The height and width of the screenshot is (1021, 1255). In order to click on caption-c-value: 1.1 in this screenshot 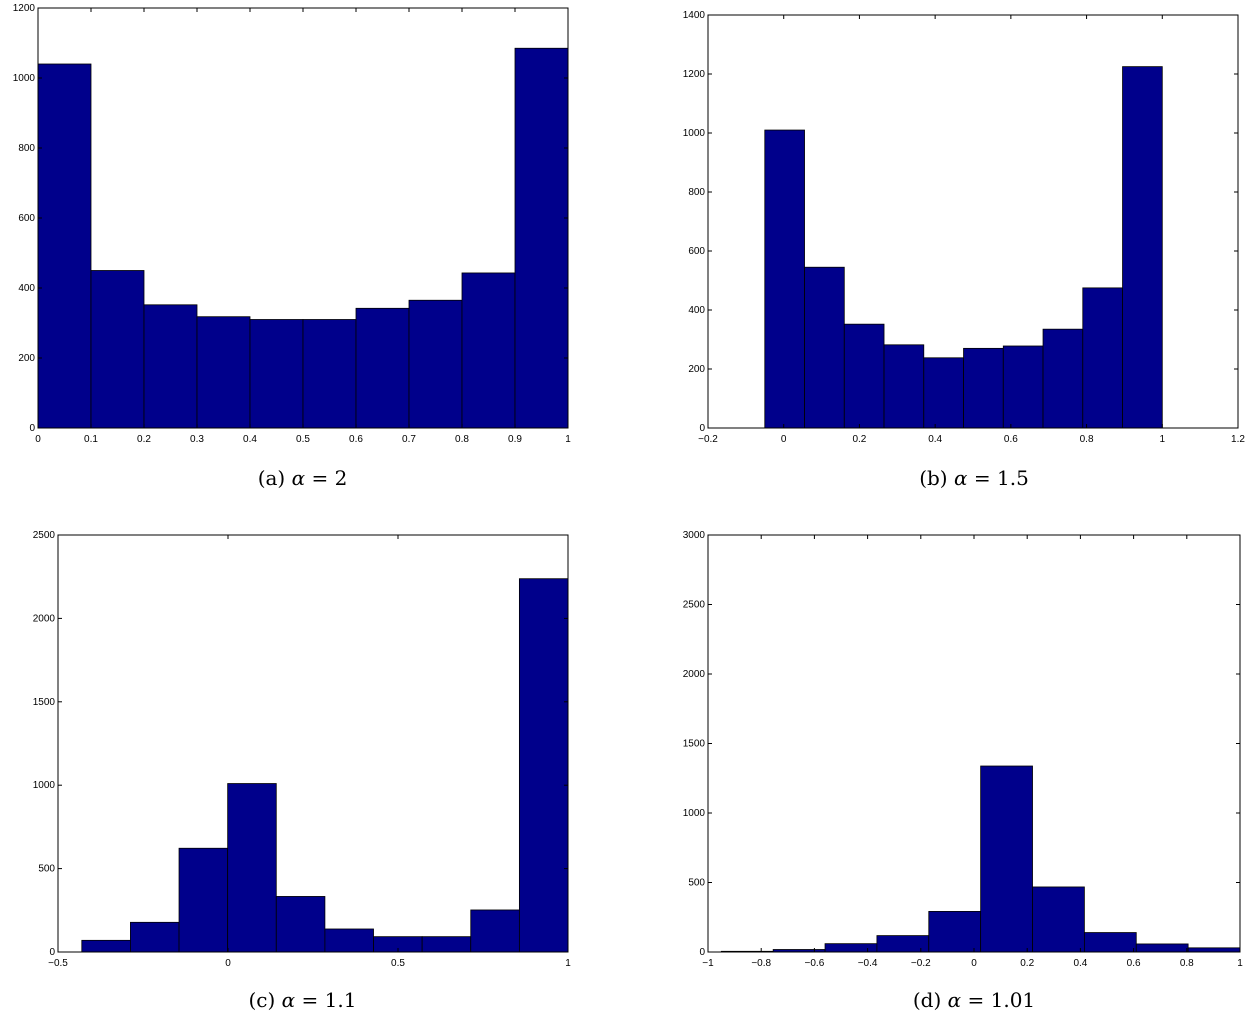, I will do `click(341, 1000)`.